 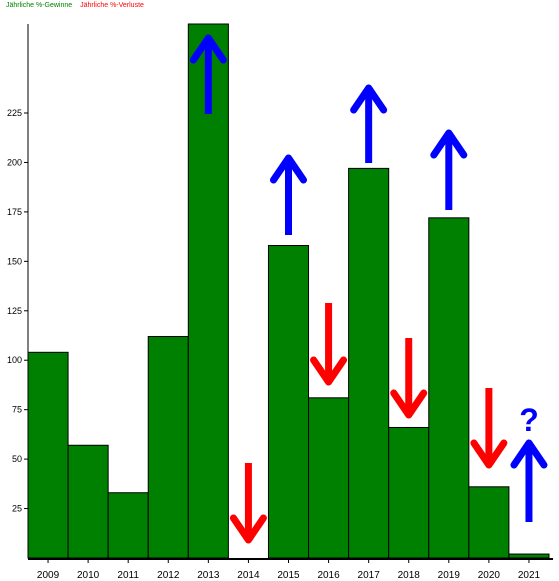 I want to click on question-mark: ?, so click(x=529, y=420).